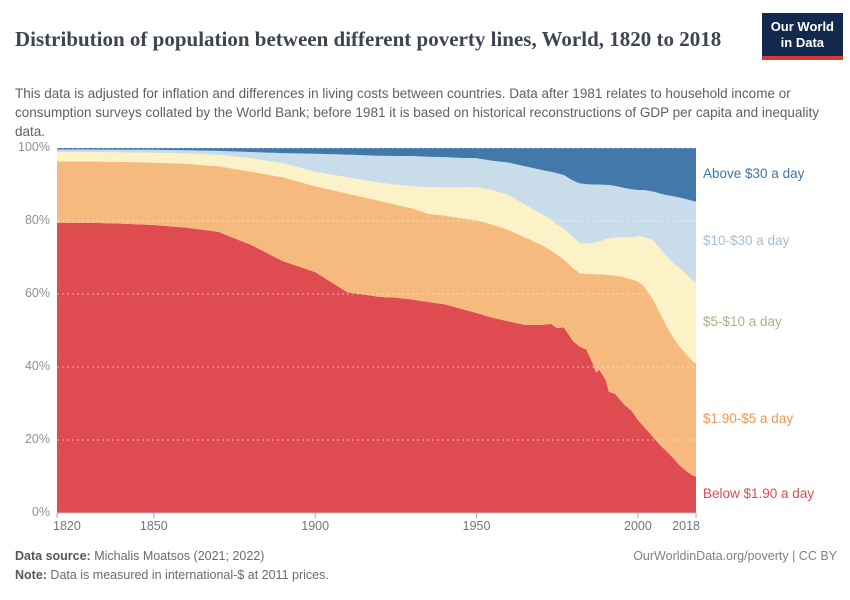  Describe the element at coordinates (638, 526) in the screenshot. I see `x-axis-label-2000: 2000` at that location.